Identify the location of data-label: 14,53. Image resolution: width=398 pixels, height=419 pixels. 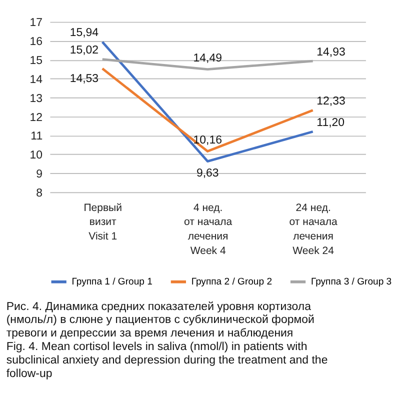
(84, 78).